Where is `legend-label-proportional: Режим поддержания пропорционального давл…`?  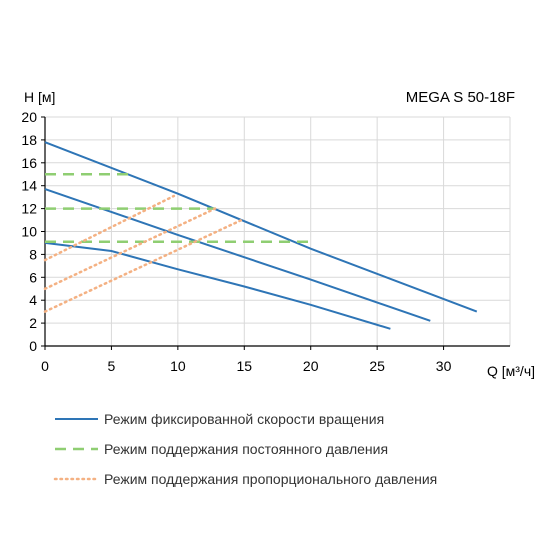
legend-label-proportional: Режим поддержания пропорционального давл… is located at coordinates (270, 479).